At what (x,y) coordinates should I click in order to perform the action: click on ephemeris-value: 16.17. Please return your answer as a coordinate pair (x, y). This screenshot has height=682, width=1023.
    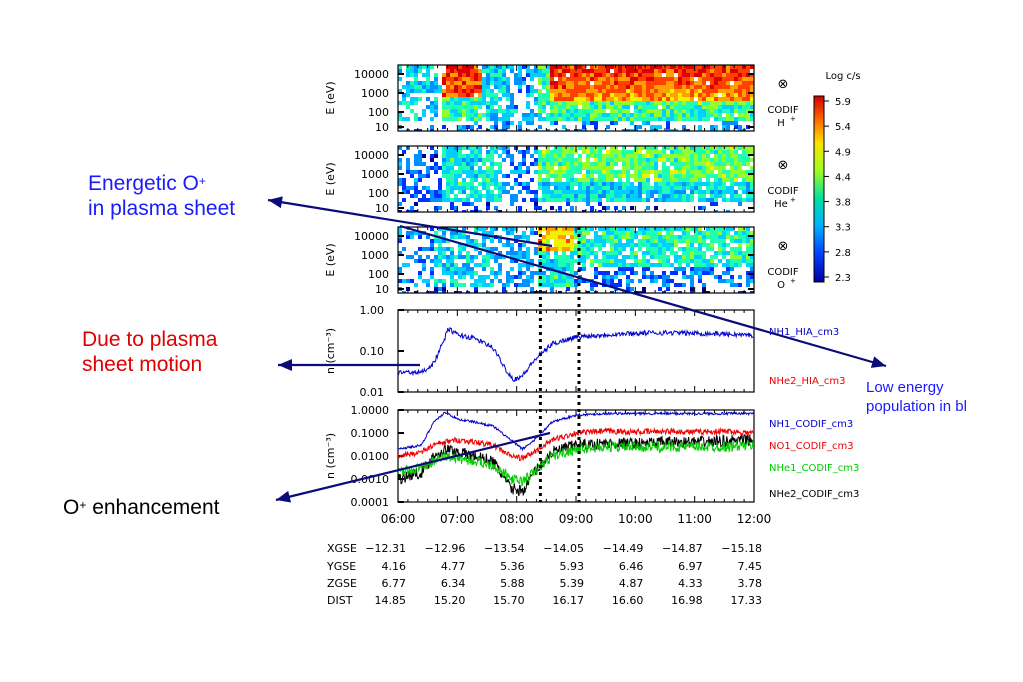
    Looking at the image, I should click on (569, 600).